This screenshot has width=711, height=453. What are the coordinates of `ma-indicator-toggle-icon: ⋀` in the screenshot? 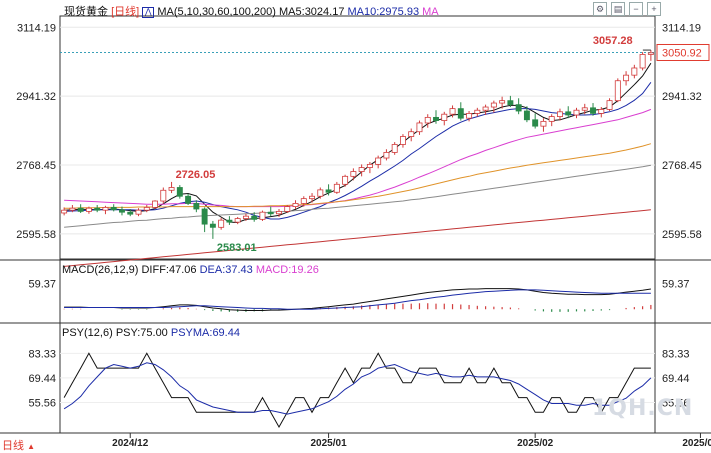 It's located at (148, 12).